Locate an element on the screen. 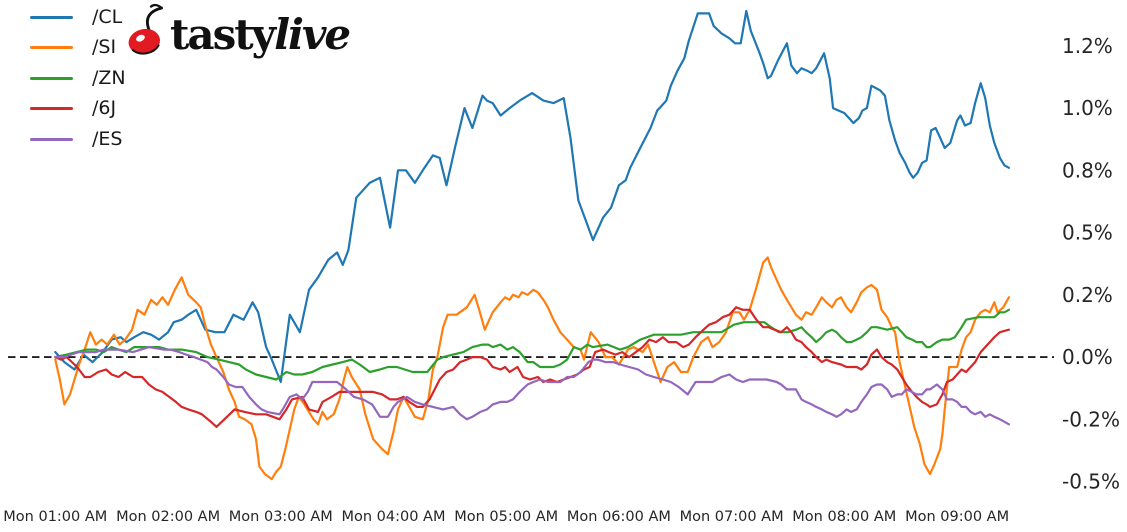 The width and height of the screenshot is (1127, 532). legend-item-si: /SI is located at coordinates (78, 48).